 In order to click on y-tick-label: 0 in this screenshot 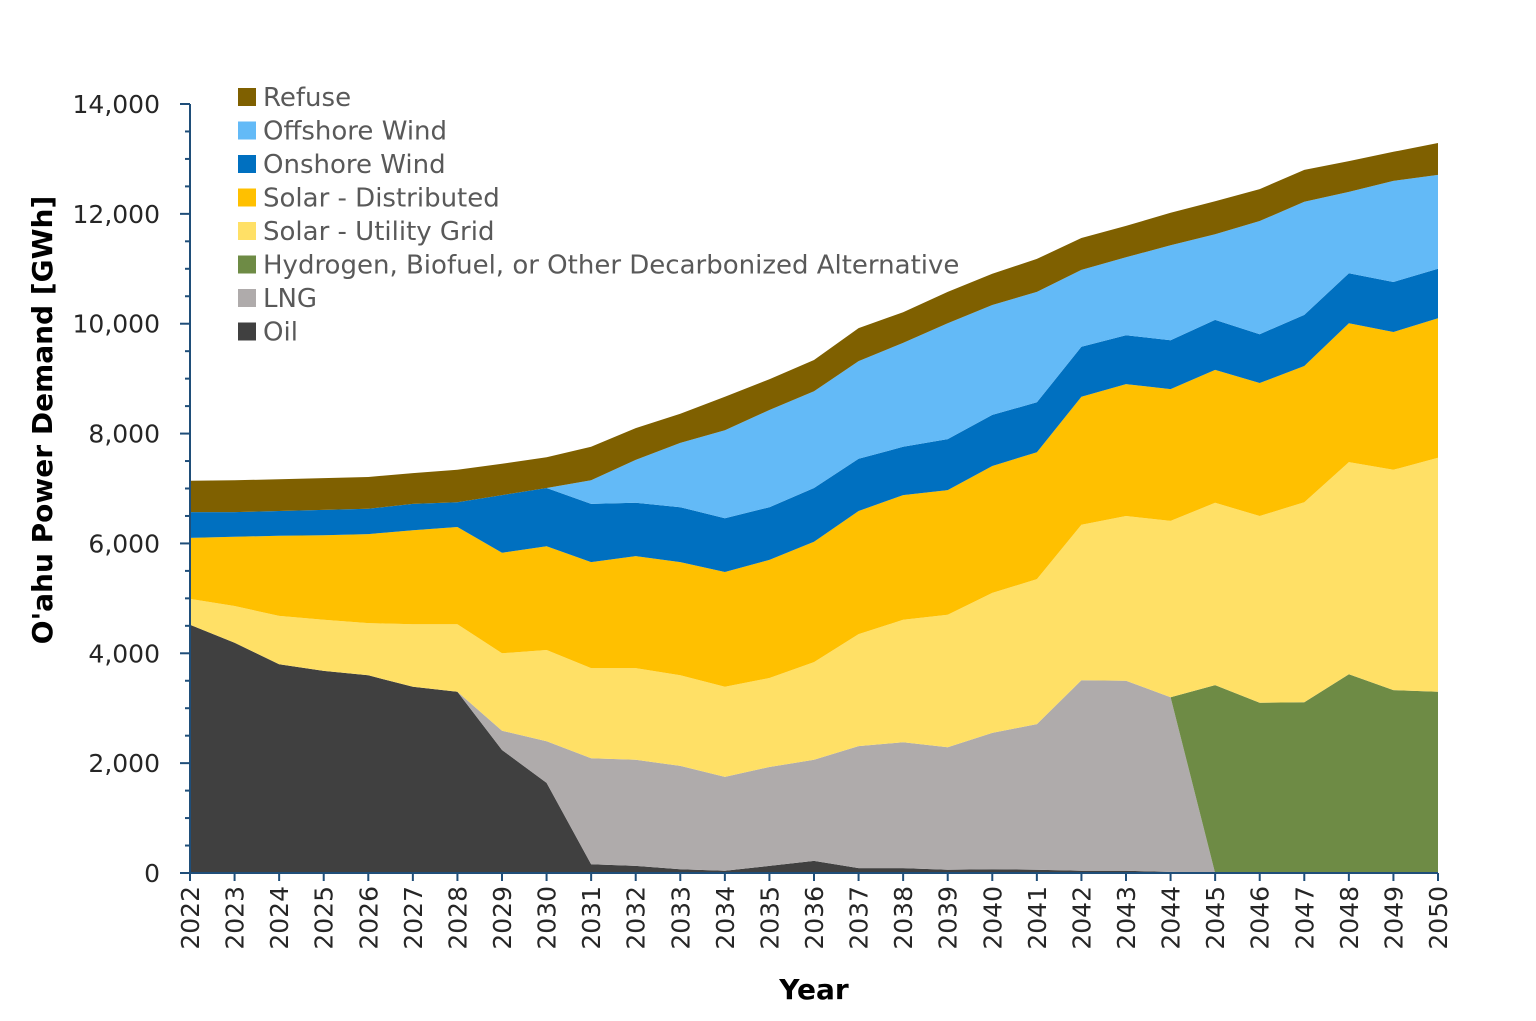, I will do `click(152, 873)`.